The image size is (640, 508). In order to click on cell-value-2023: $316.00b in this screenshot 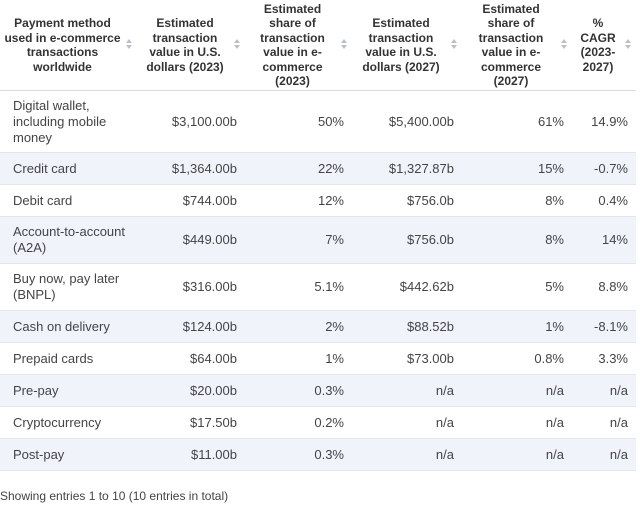, I will do `click(191, 287)`.